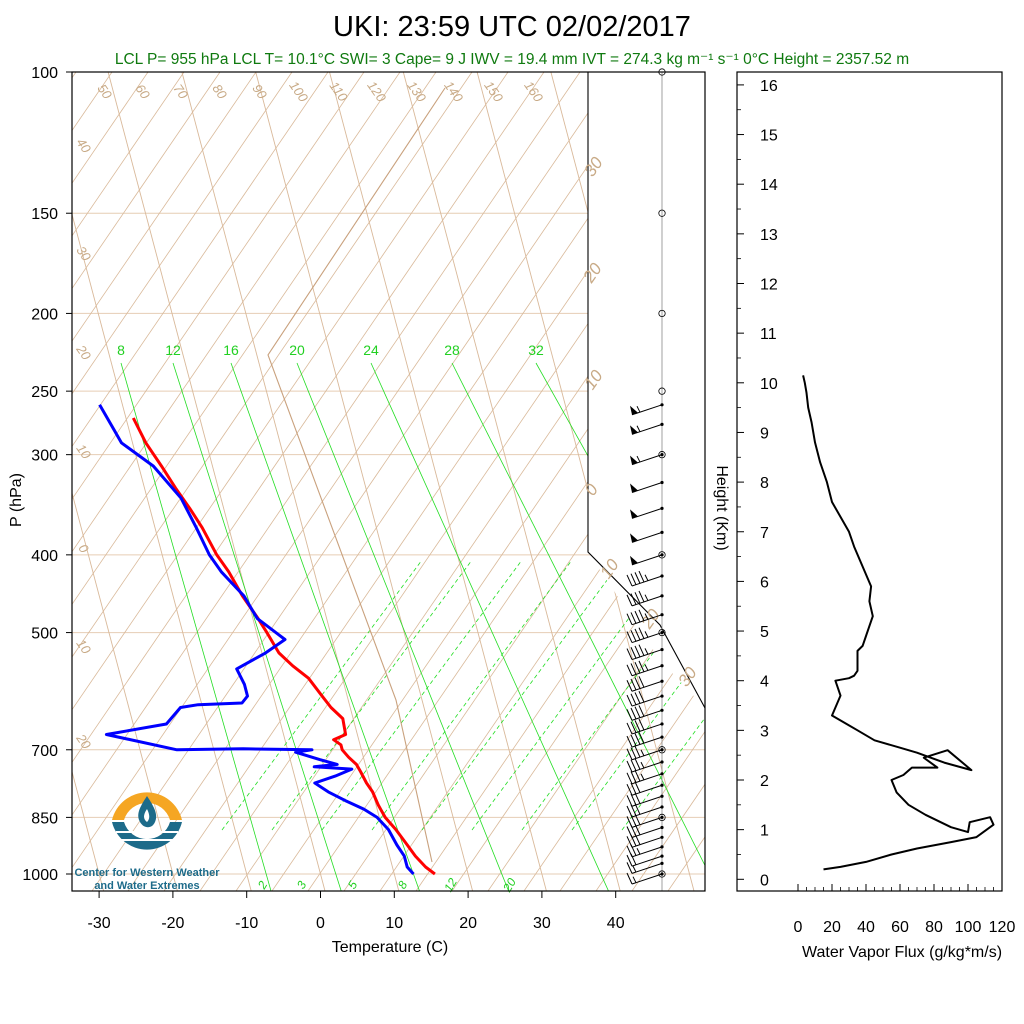  I want to click on barb-column-mask, so click(646, 390).